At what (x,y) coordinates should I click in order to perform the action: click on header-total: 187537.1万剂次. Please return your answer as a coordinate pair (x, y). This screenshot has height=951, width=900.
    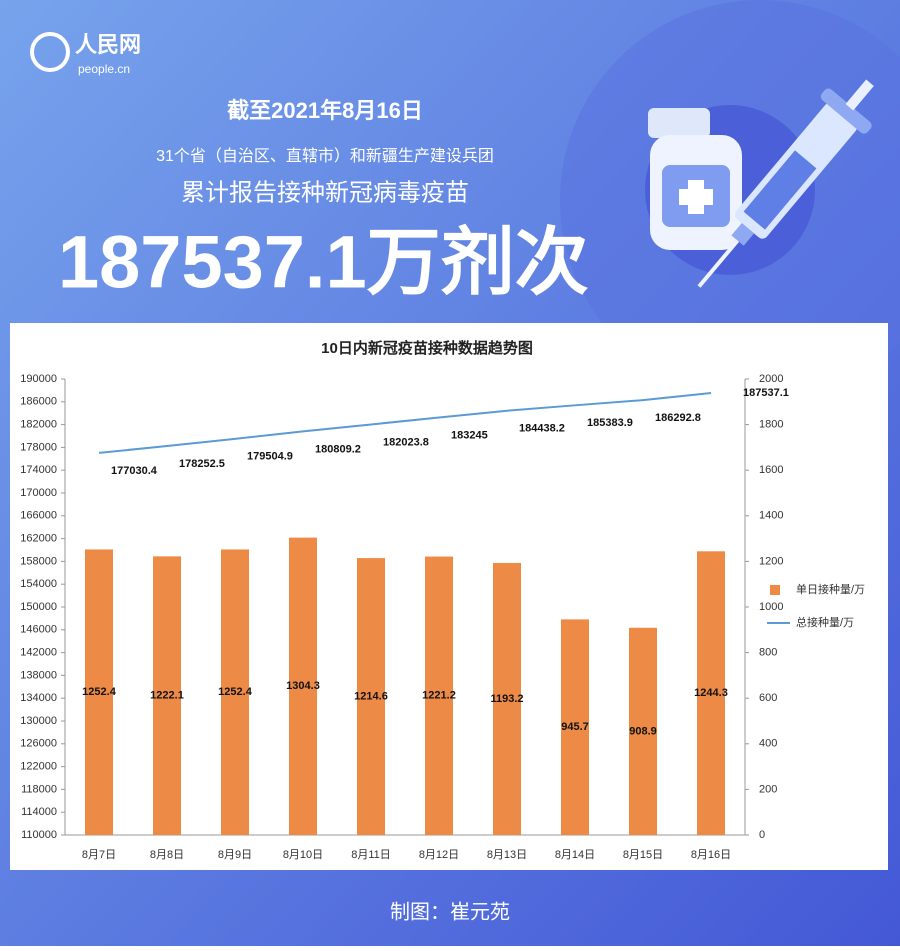
    Looking at the image, I should click on (323, 262).